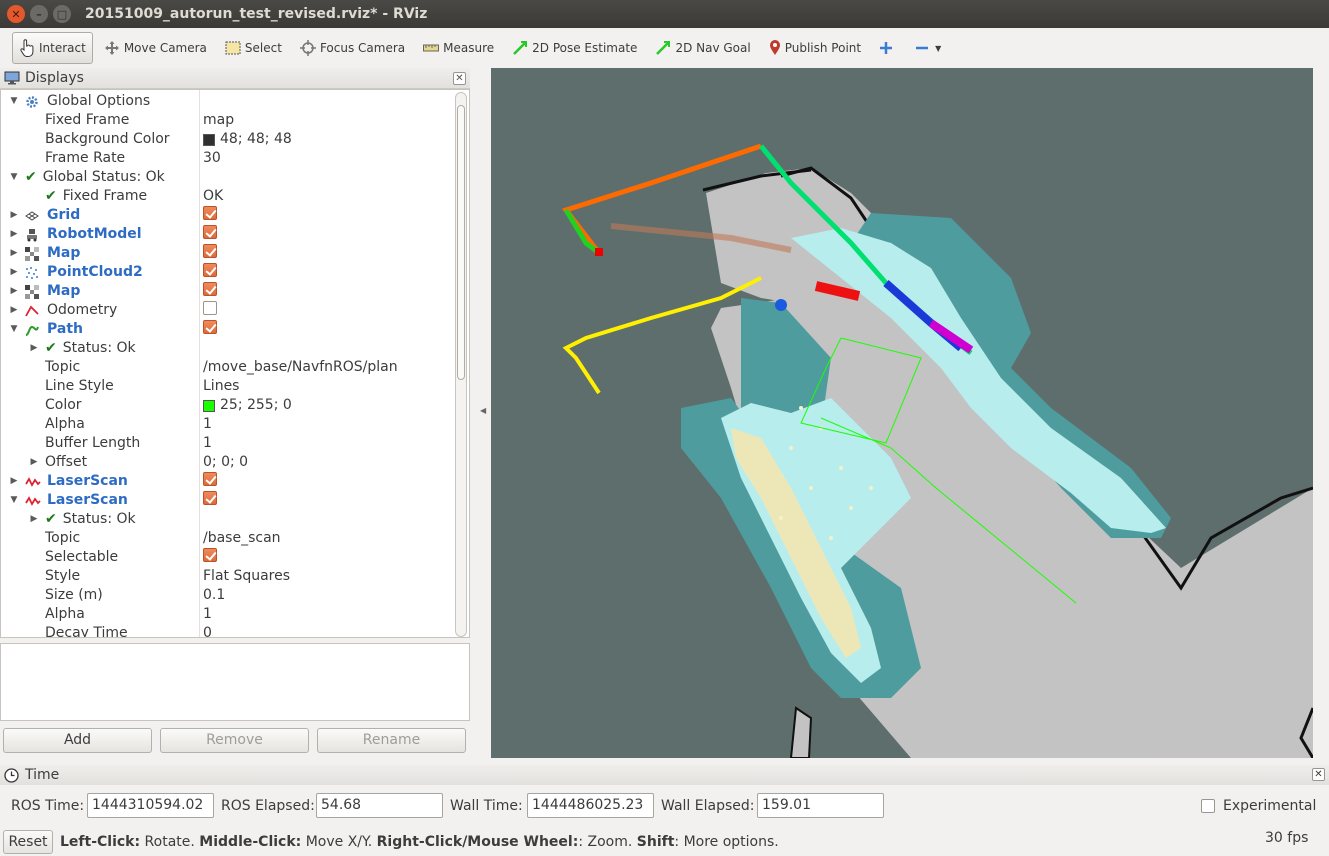 The width and height of the screenshot is (1329, 856). I want to click on tree-row-offset: ▶ Offset 0; 0; 0, so click(228, 462).